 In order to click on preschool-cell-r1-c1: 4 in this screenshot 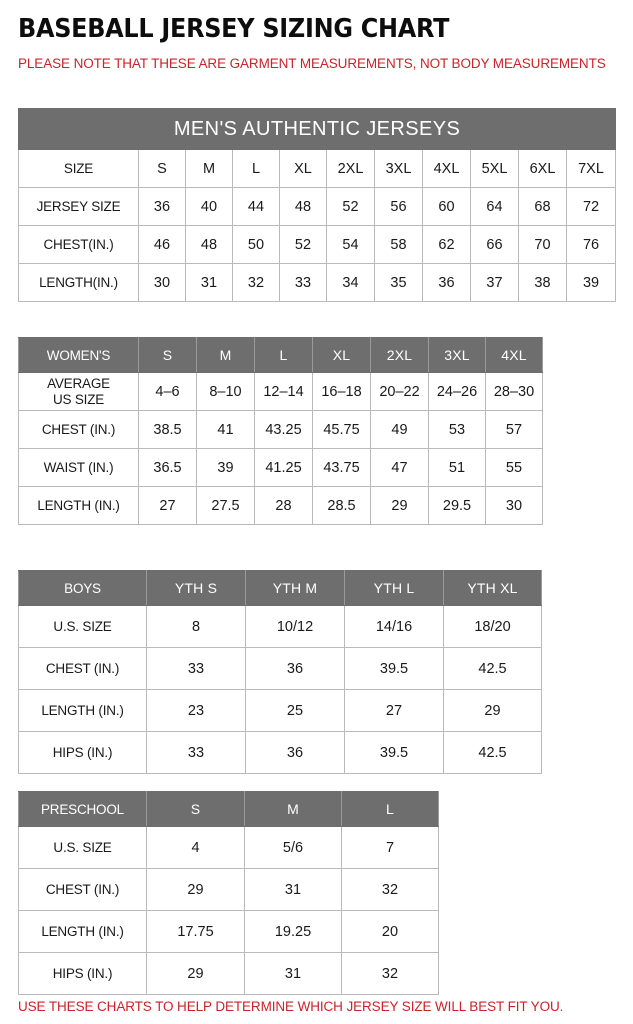, I will do `click(195, 847)`.